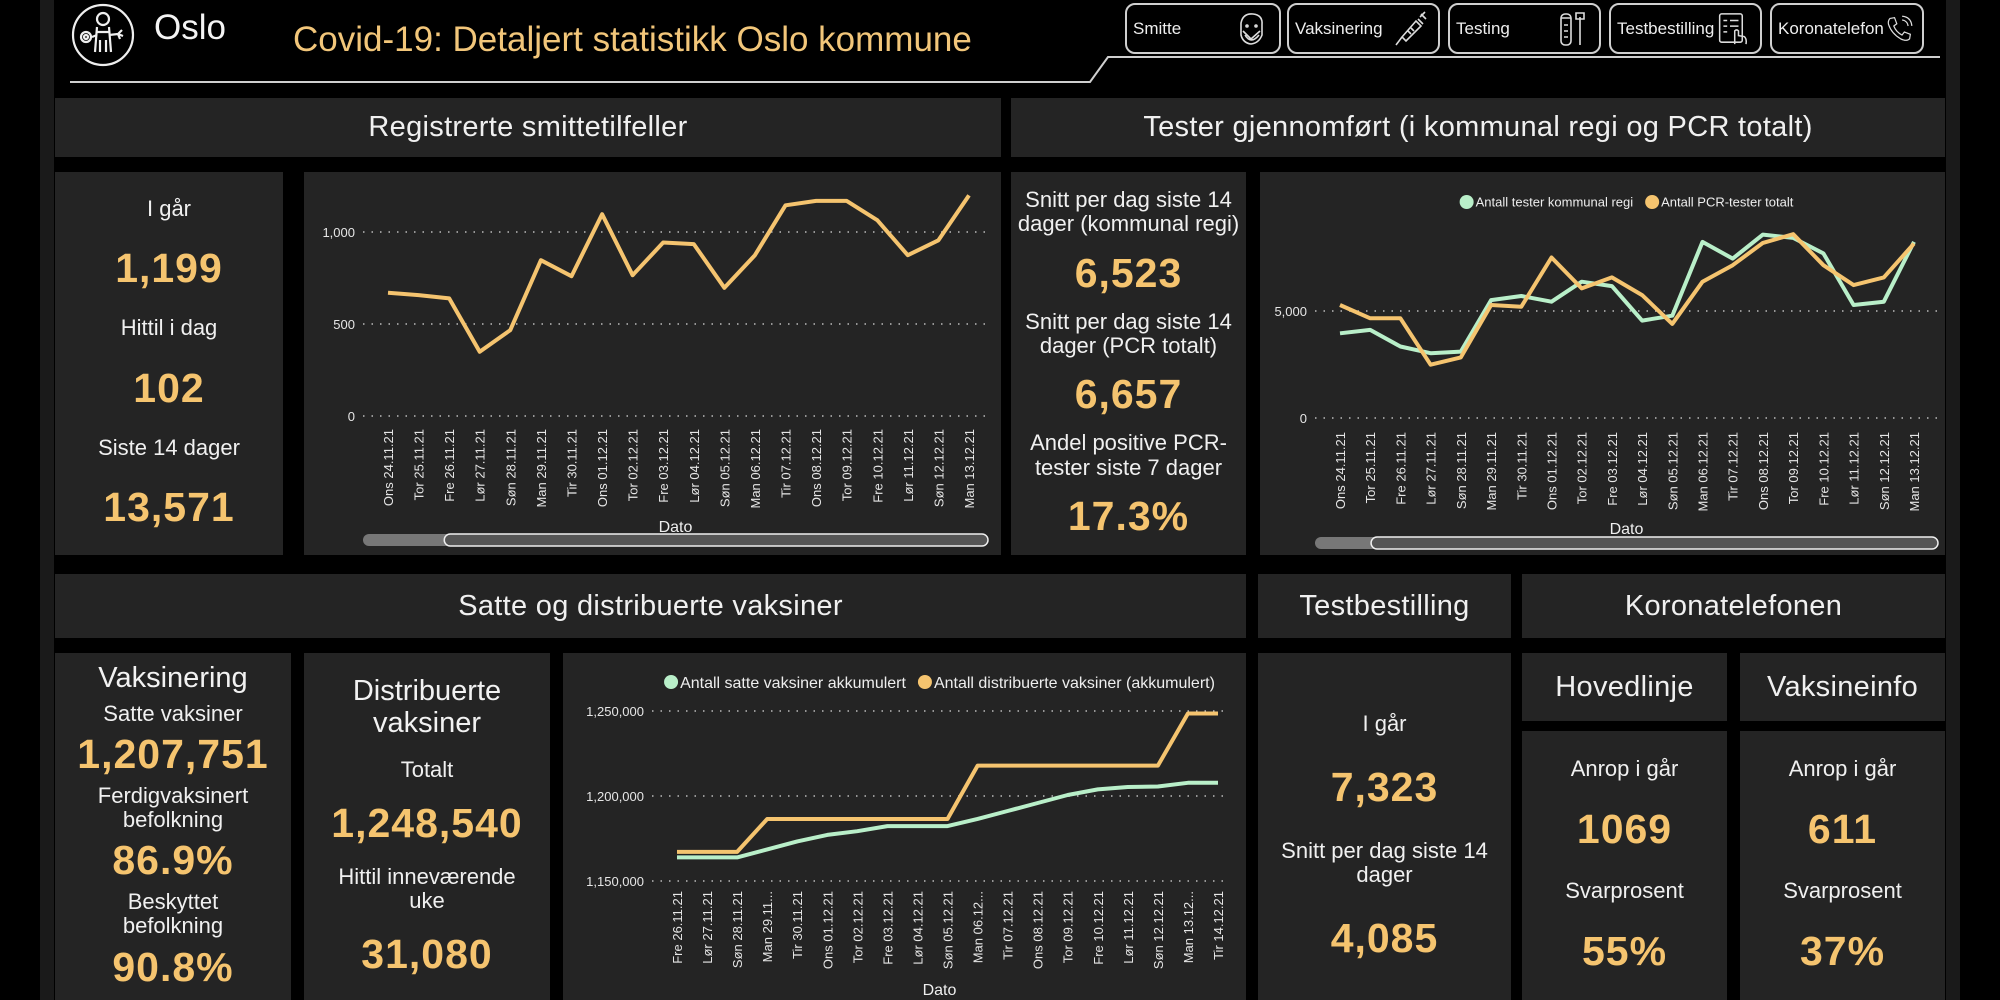 This screenshot has width=2000, height=1000. Describe the element at coordinates (449, 465) in the screenshot. I see `x-tick-label: Fre 26.11.21` at that location.